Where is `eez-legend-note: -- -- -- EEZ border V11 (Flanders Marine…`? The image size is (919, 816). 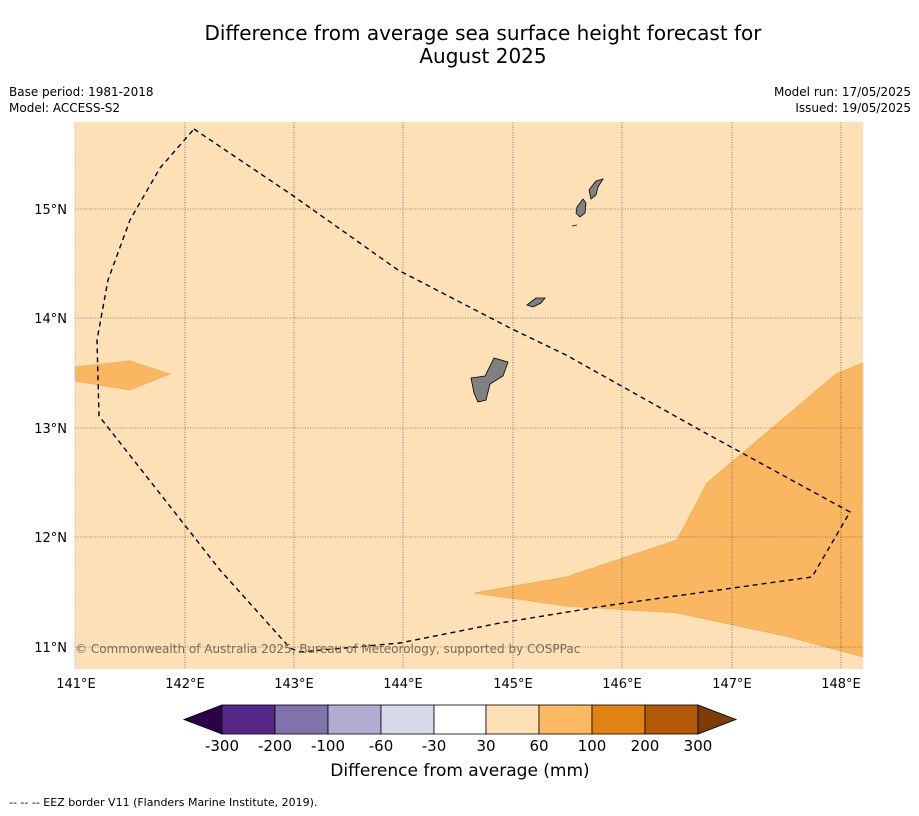
eez-legend-note: -- -- -- EEZ border V11 (Flanders Marine… is located at coordinates (163, 802).